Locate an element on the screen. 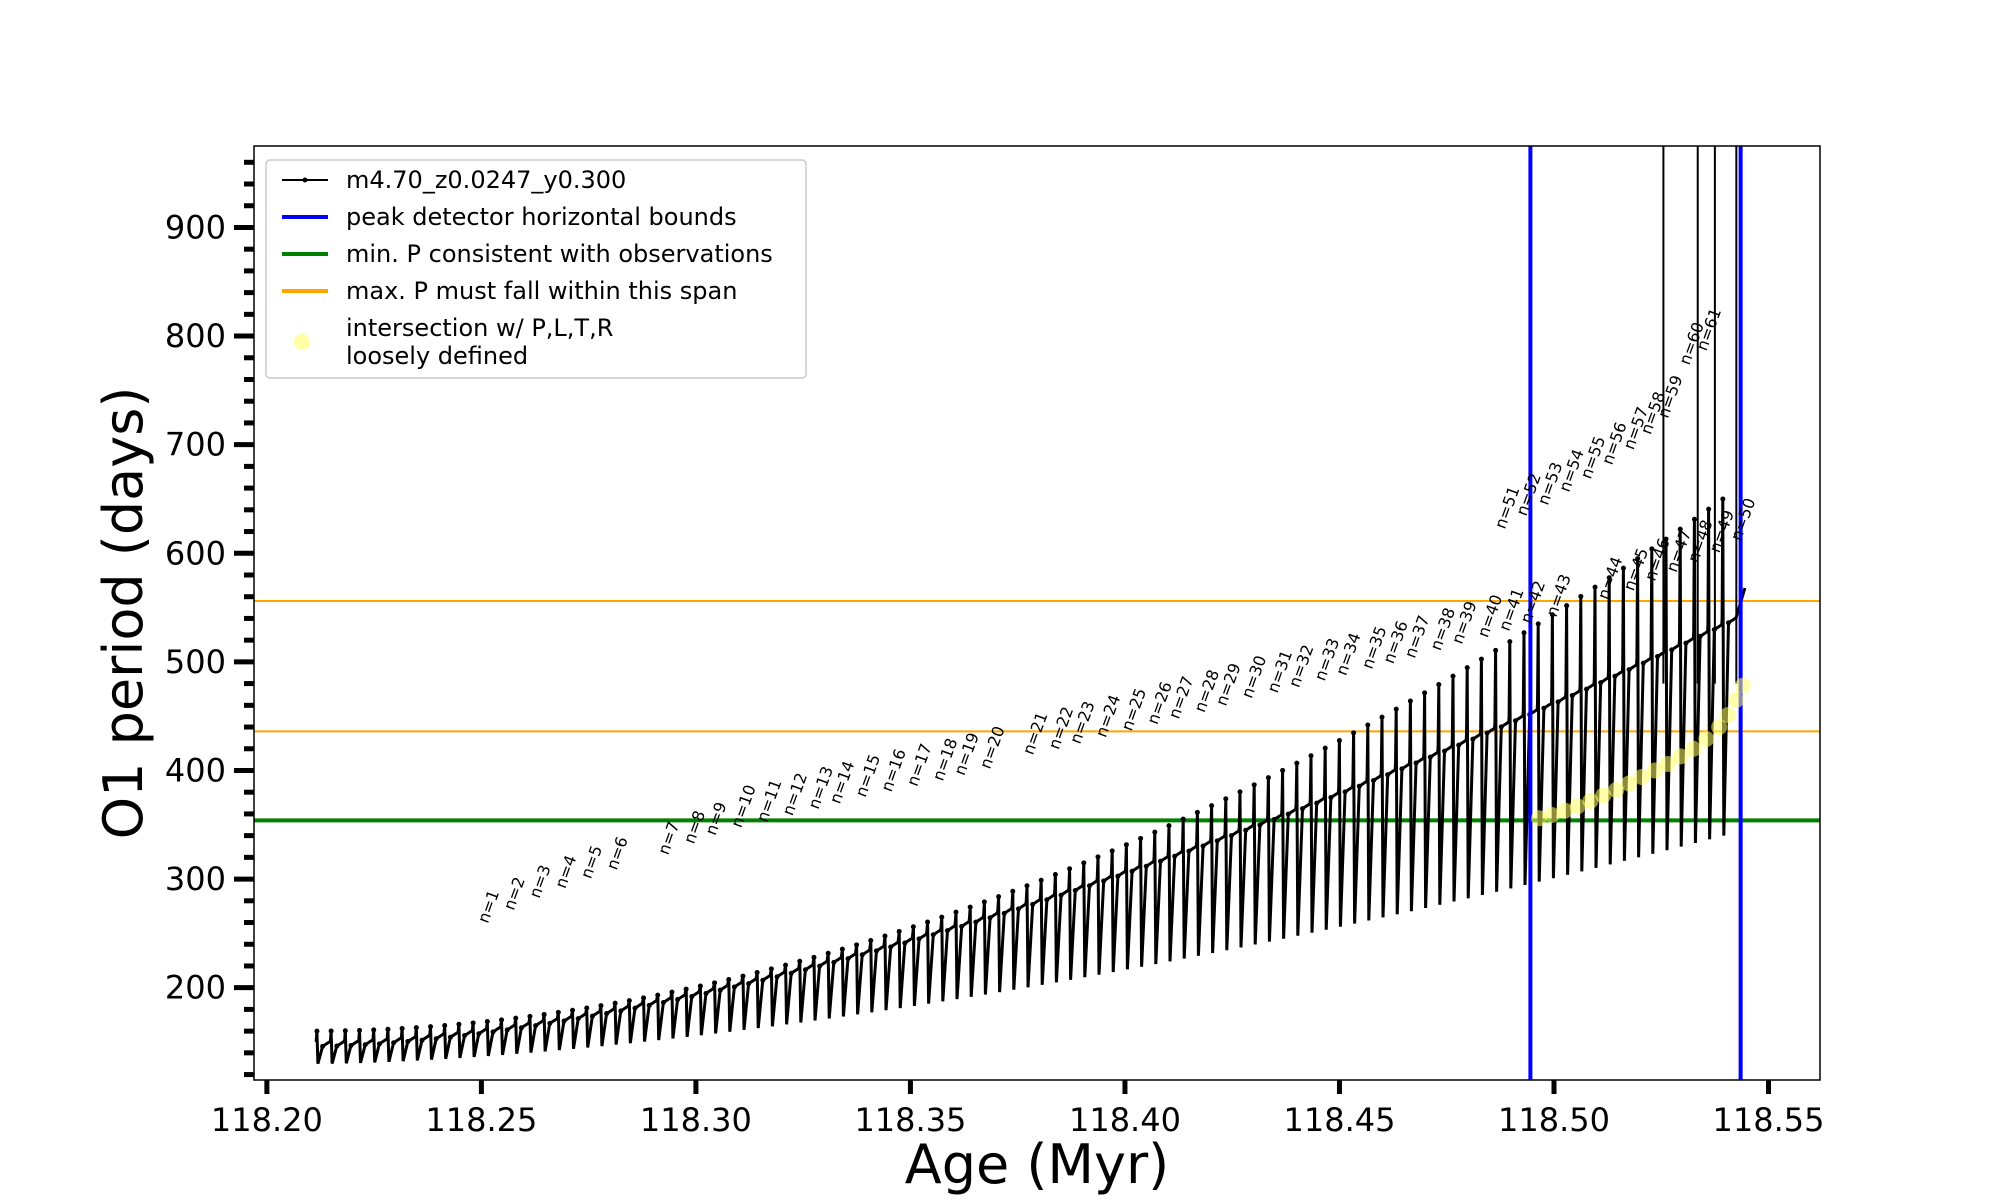 The width and height of the screenshot is (2000, 1200). peak-label: n=21 is located at coordinates (1035, 733).